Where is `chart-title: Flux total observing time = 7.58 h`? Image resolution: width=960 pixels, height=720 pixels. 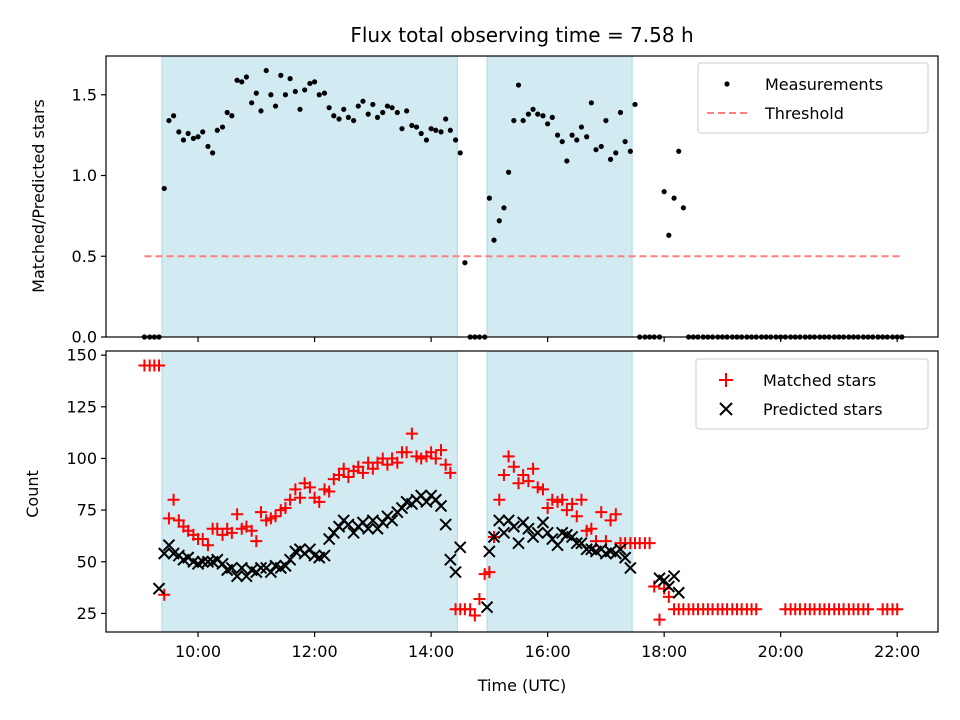 chart-title: Flux total observing time = 7.58 h is located at coordinates (521, 35).